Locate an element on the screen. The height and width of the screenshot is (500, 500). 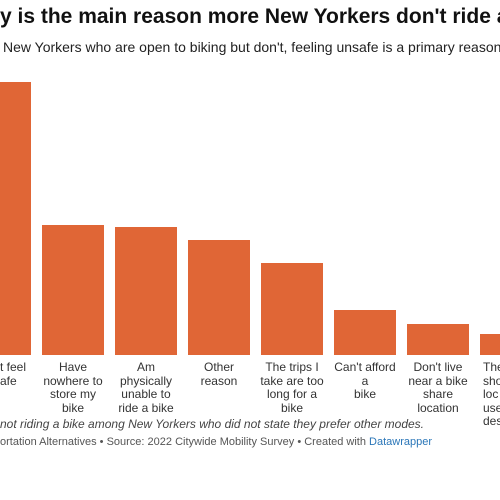
x-tick-label: The trips I take are too long for a bike is located at coordinates (292, 387).